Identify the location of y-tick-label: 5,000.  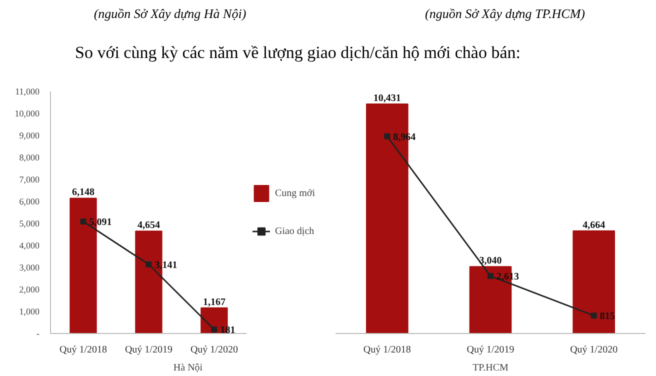
(29, 223).